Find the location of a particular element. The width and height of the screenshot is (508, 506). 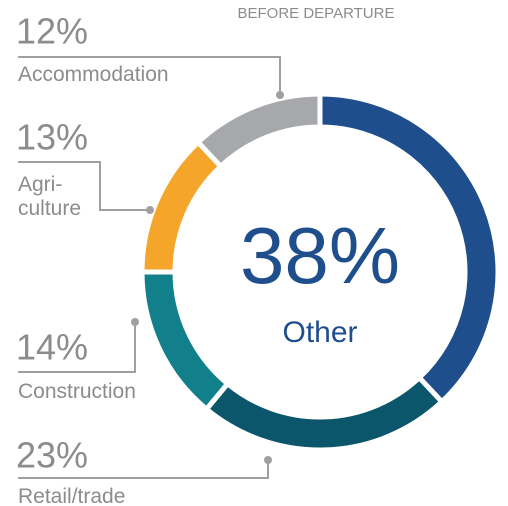

value-label: 12% is located at coordinates (52, 31).